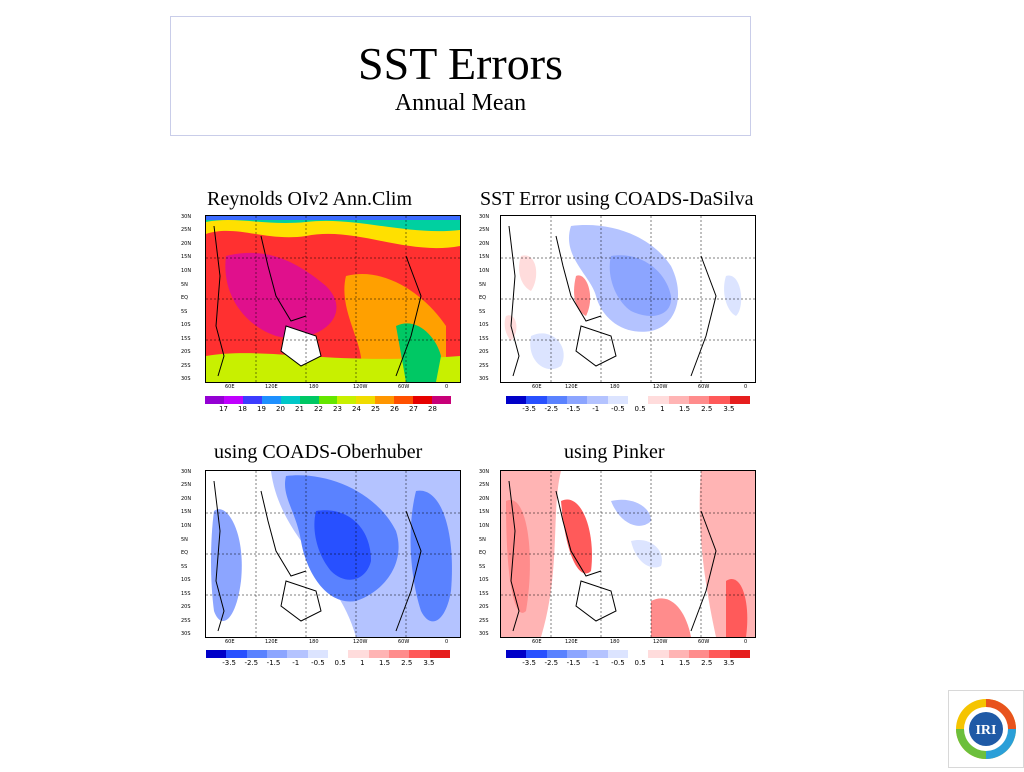 This screenshot has height=772, width=1024. I want to click on colorbar-label: 21, so click(299, 409).